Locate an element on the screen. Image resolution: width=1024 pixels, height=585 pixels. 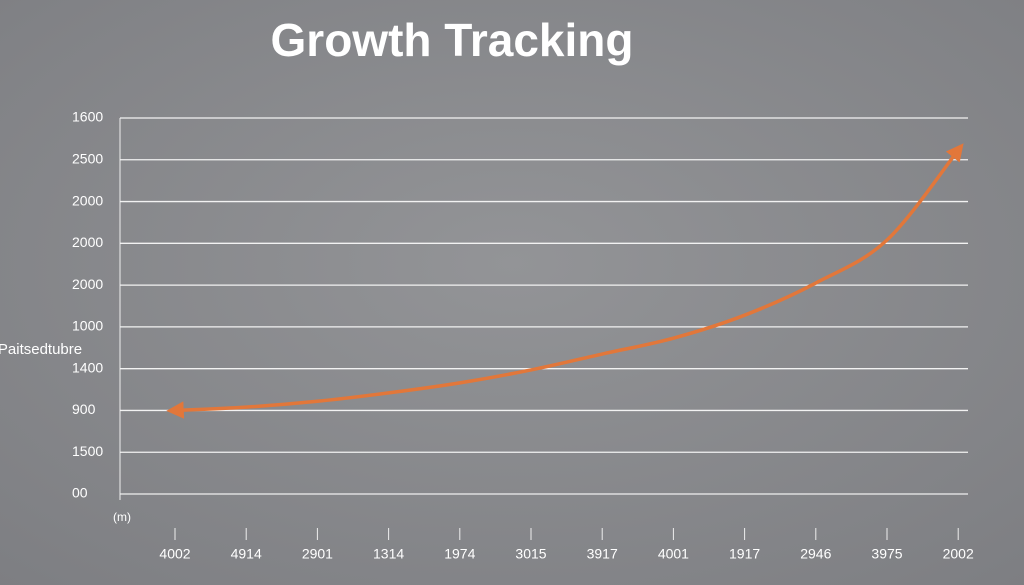
x-tick-label: 4914 is located at coordinates (246, 554).